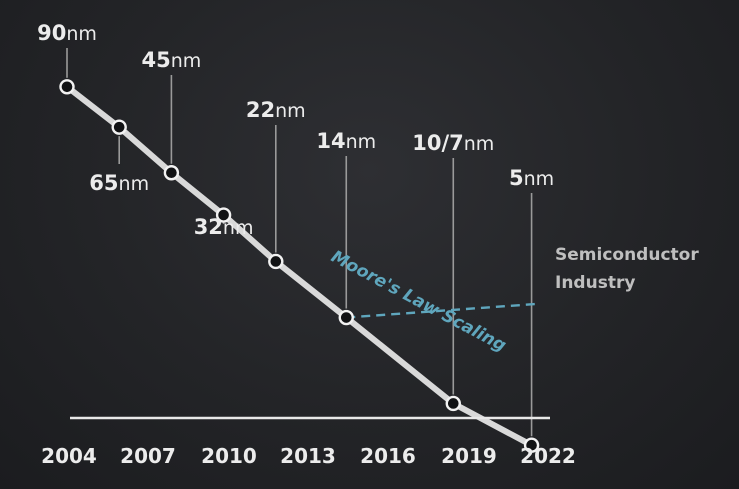 The width and height of the screenshot is (739, 489). What do you see at coordinates (308, 456) in the screenshot?
I see `x-tick-label: 2013` at bounding box center [308, 456].